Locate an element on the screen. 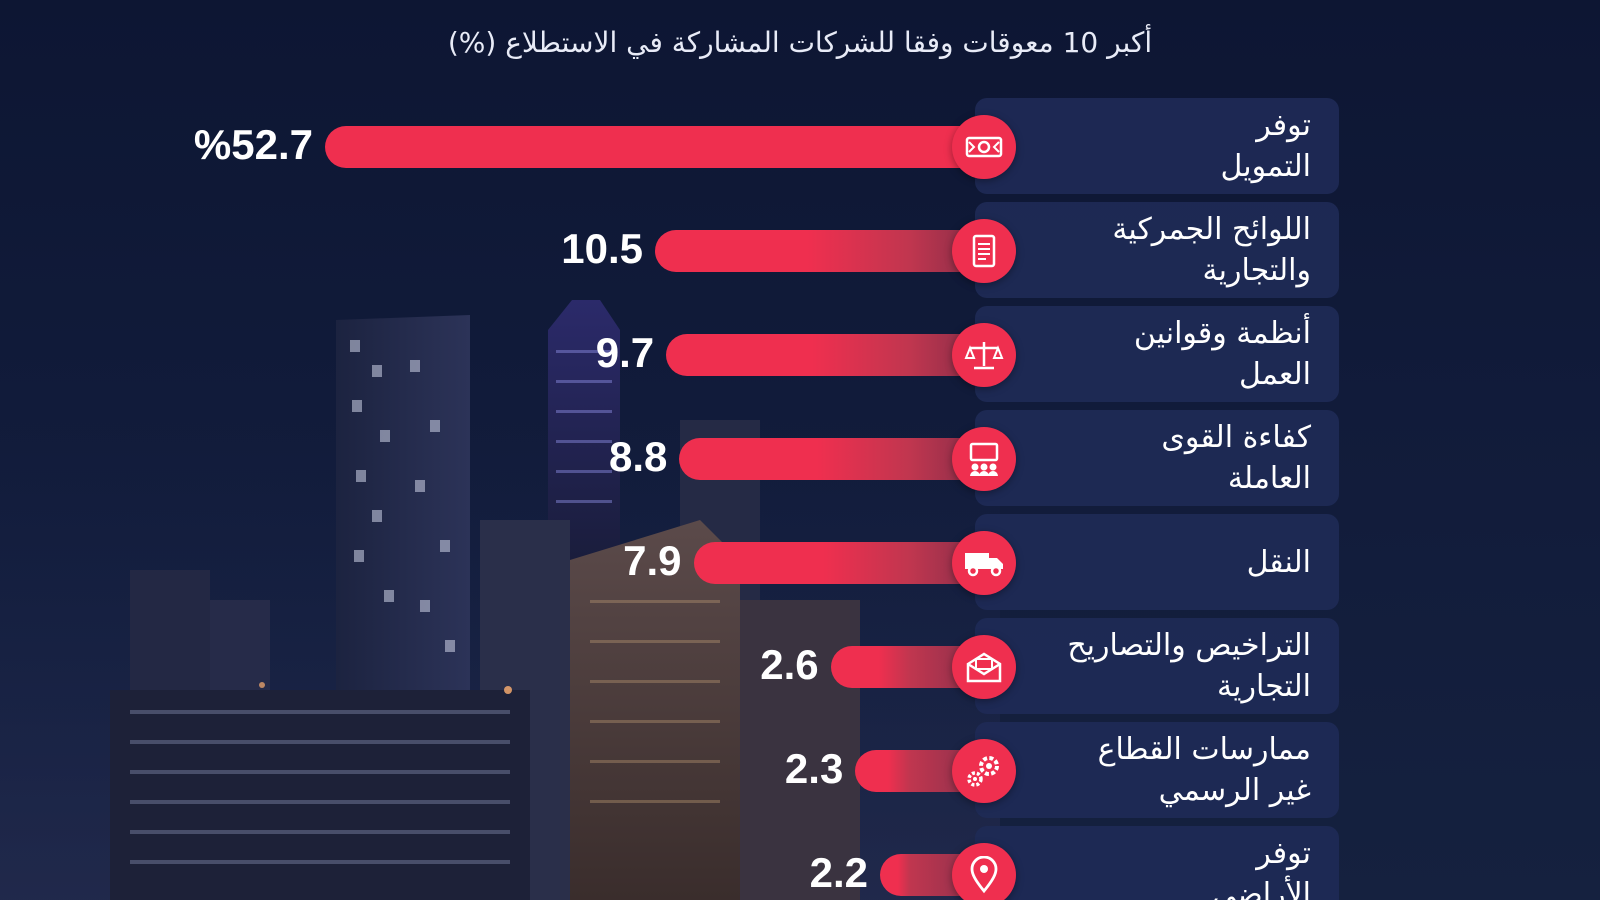 Image resolution: width=1600 pixels, height=900 pixels. category-card: كفاءة القوى العاملة is located at coordinates (1157, 458).